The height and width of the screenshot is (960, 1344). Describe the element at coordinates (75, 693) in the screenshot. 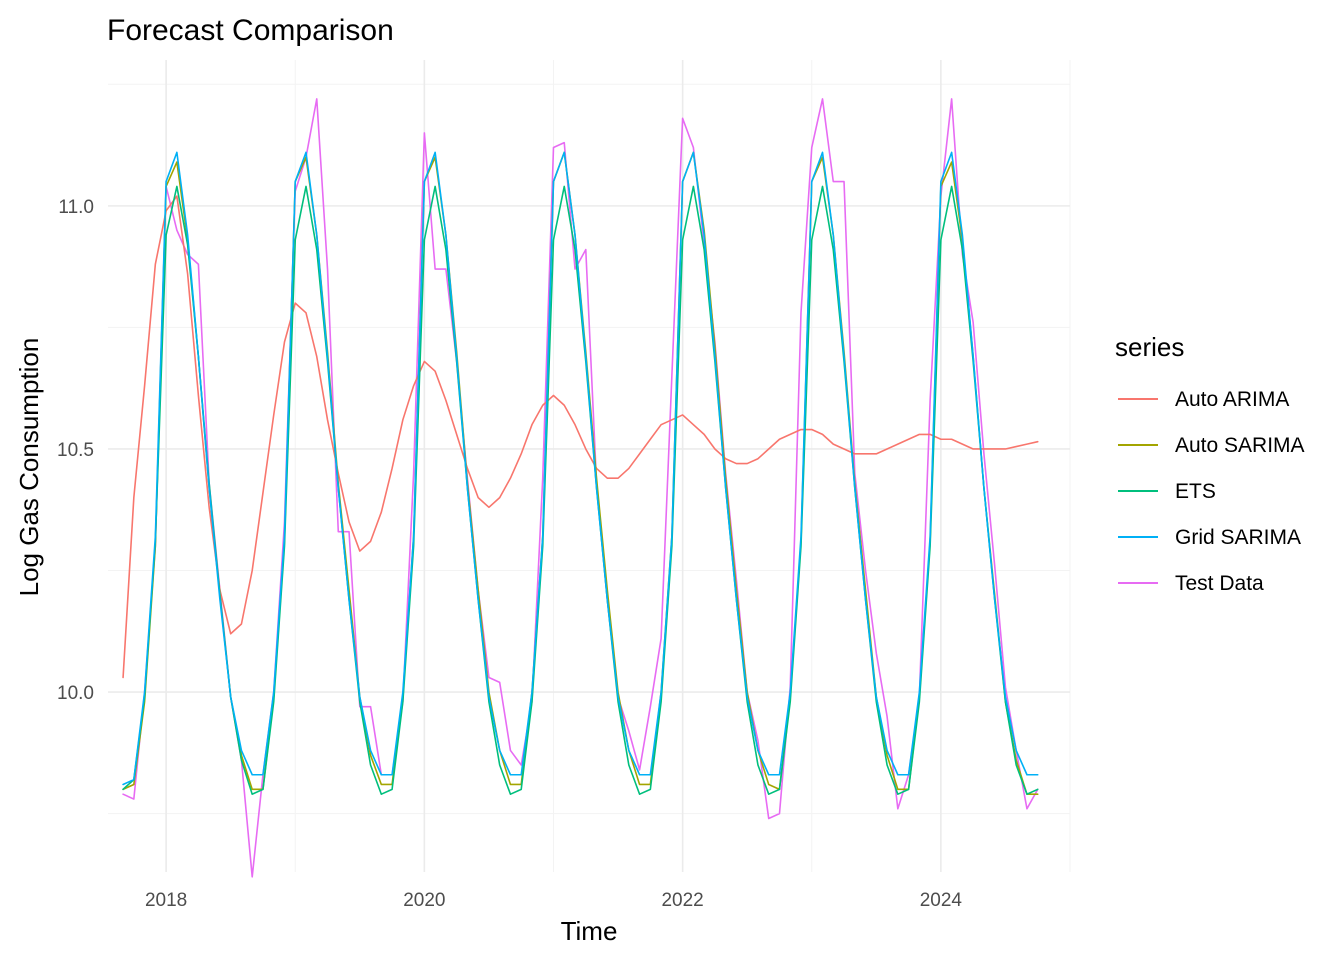

I see `y-tick-label: 10.0` at that location.